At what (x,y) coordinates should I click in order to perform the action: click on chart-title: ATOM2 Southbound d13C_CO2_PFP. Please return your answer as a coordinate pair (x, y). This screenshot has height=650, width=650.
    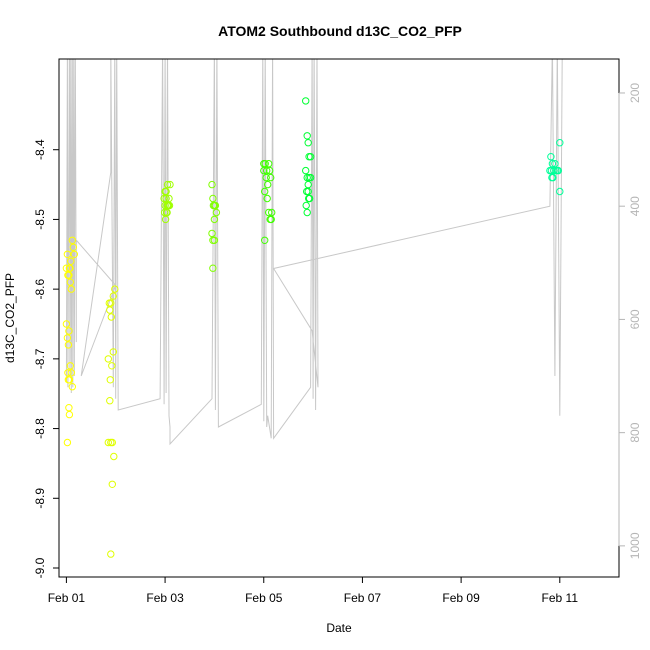
    Looking at the image, I should click on (340, 31).